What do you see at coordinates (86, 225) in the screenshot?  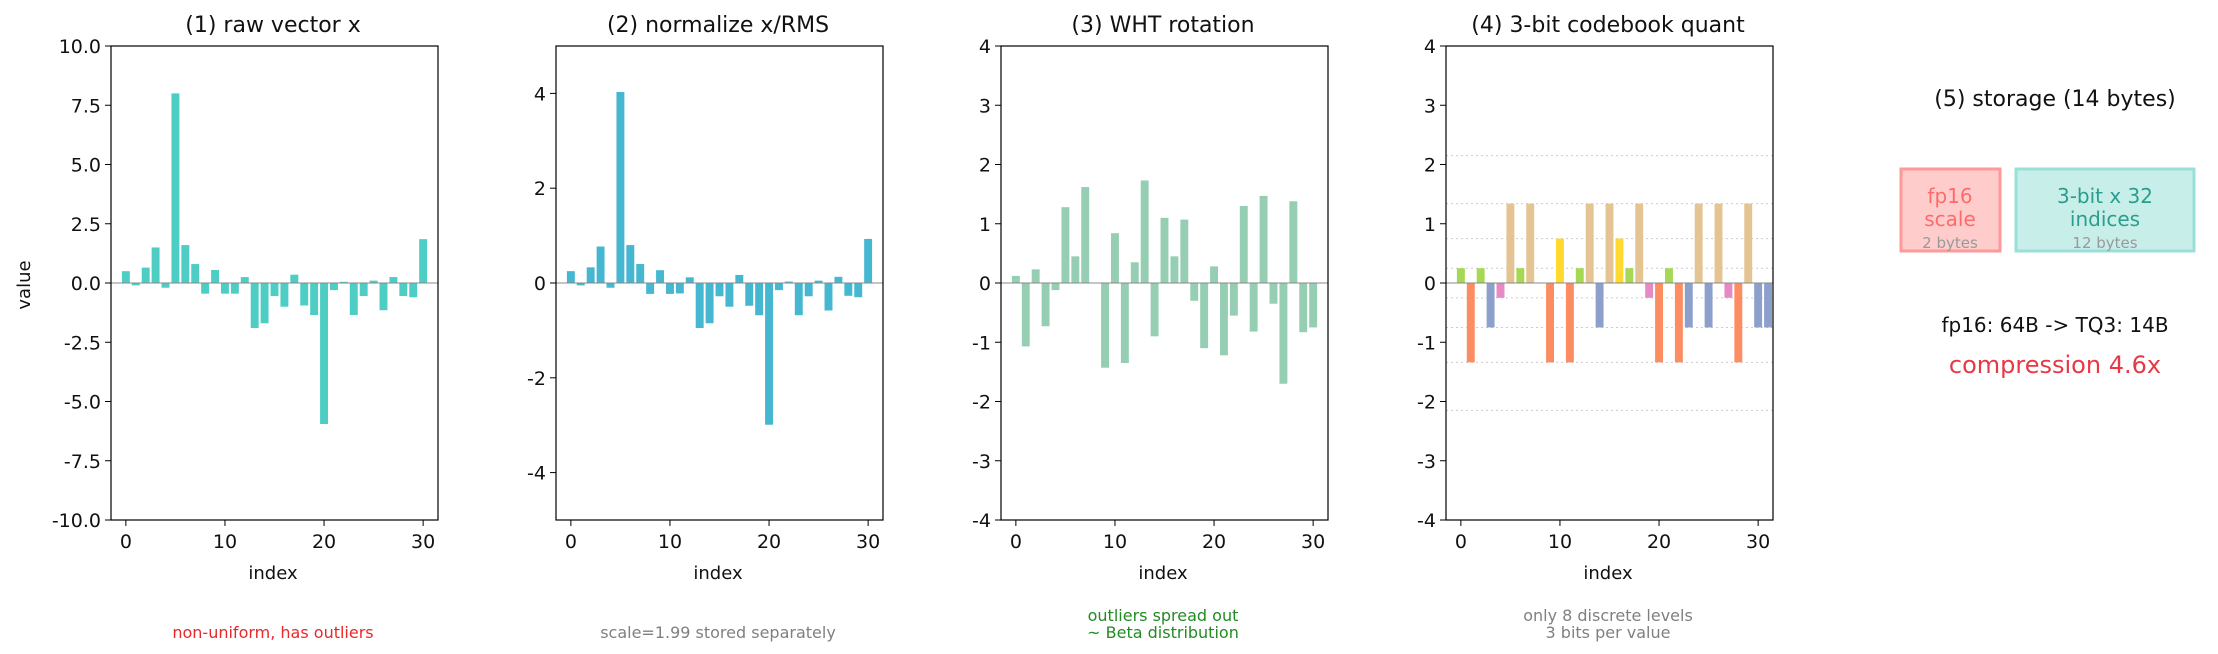 I see `y-tick-label: 2.5` at bounding box center [86, 225].